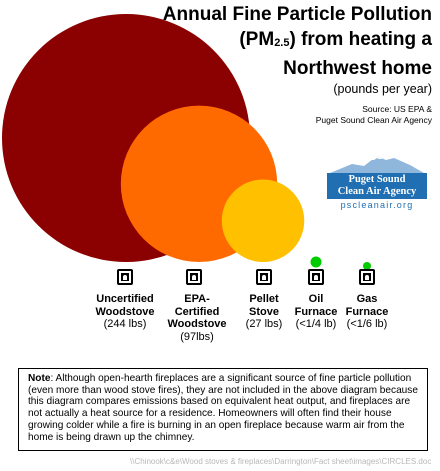 The height and width of the screenshot is (471, 440). Describe the element at coordinates (367, 266) in the screenshot. I see `bubble-gas-furnace` at that location.